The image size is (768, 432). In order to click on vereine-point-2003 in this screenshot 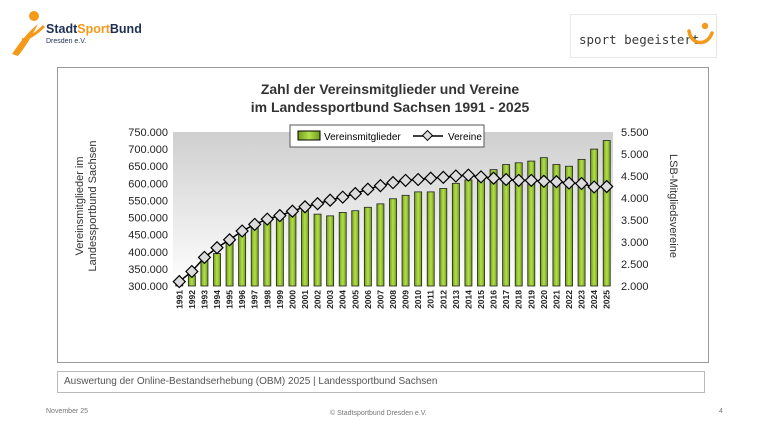, I will do `click(330, 200)`.